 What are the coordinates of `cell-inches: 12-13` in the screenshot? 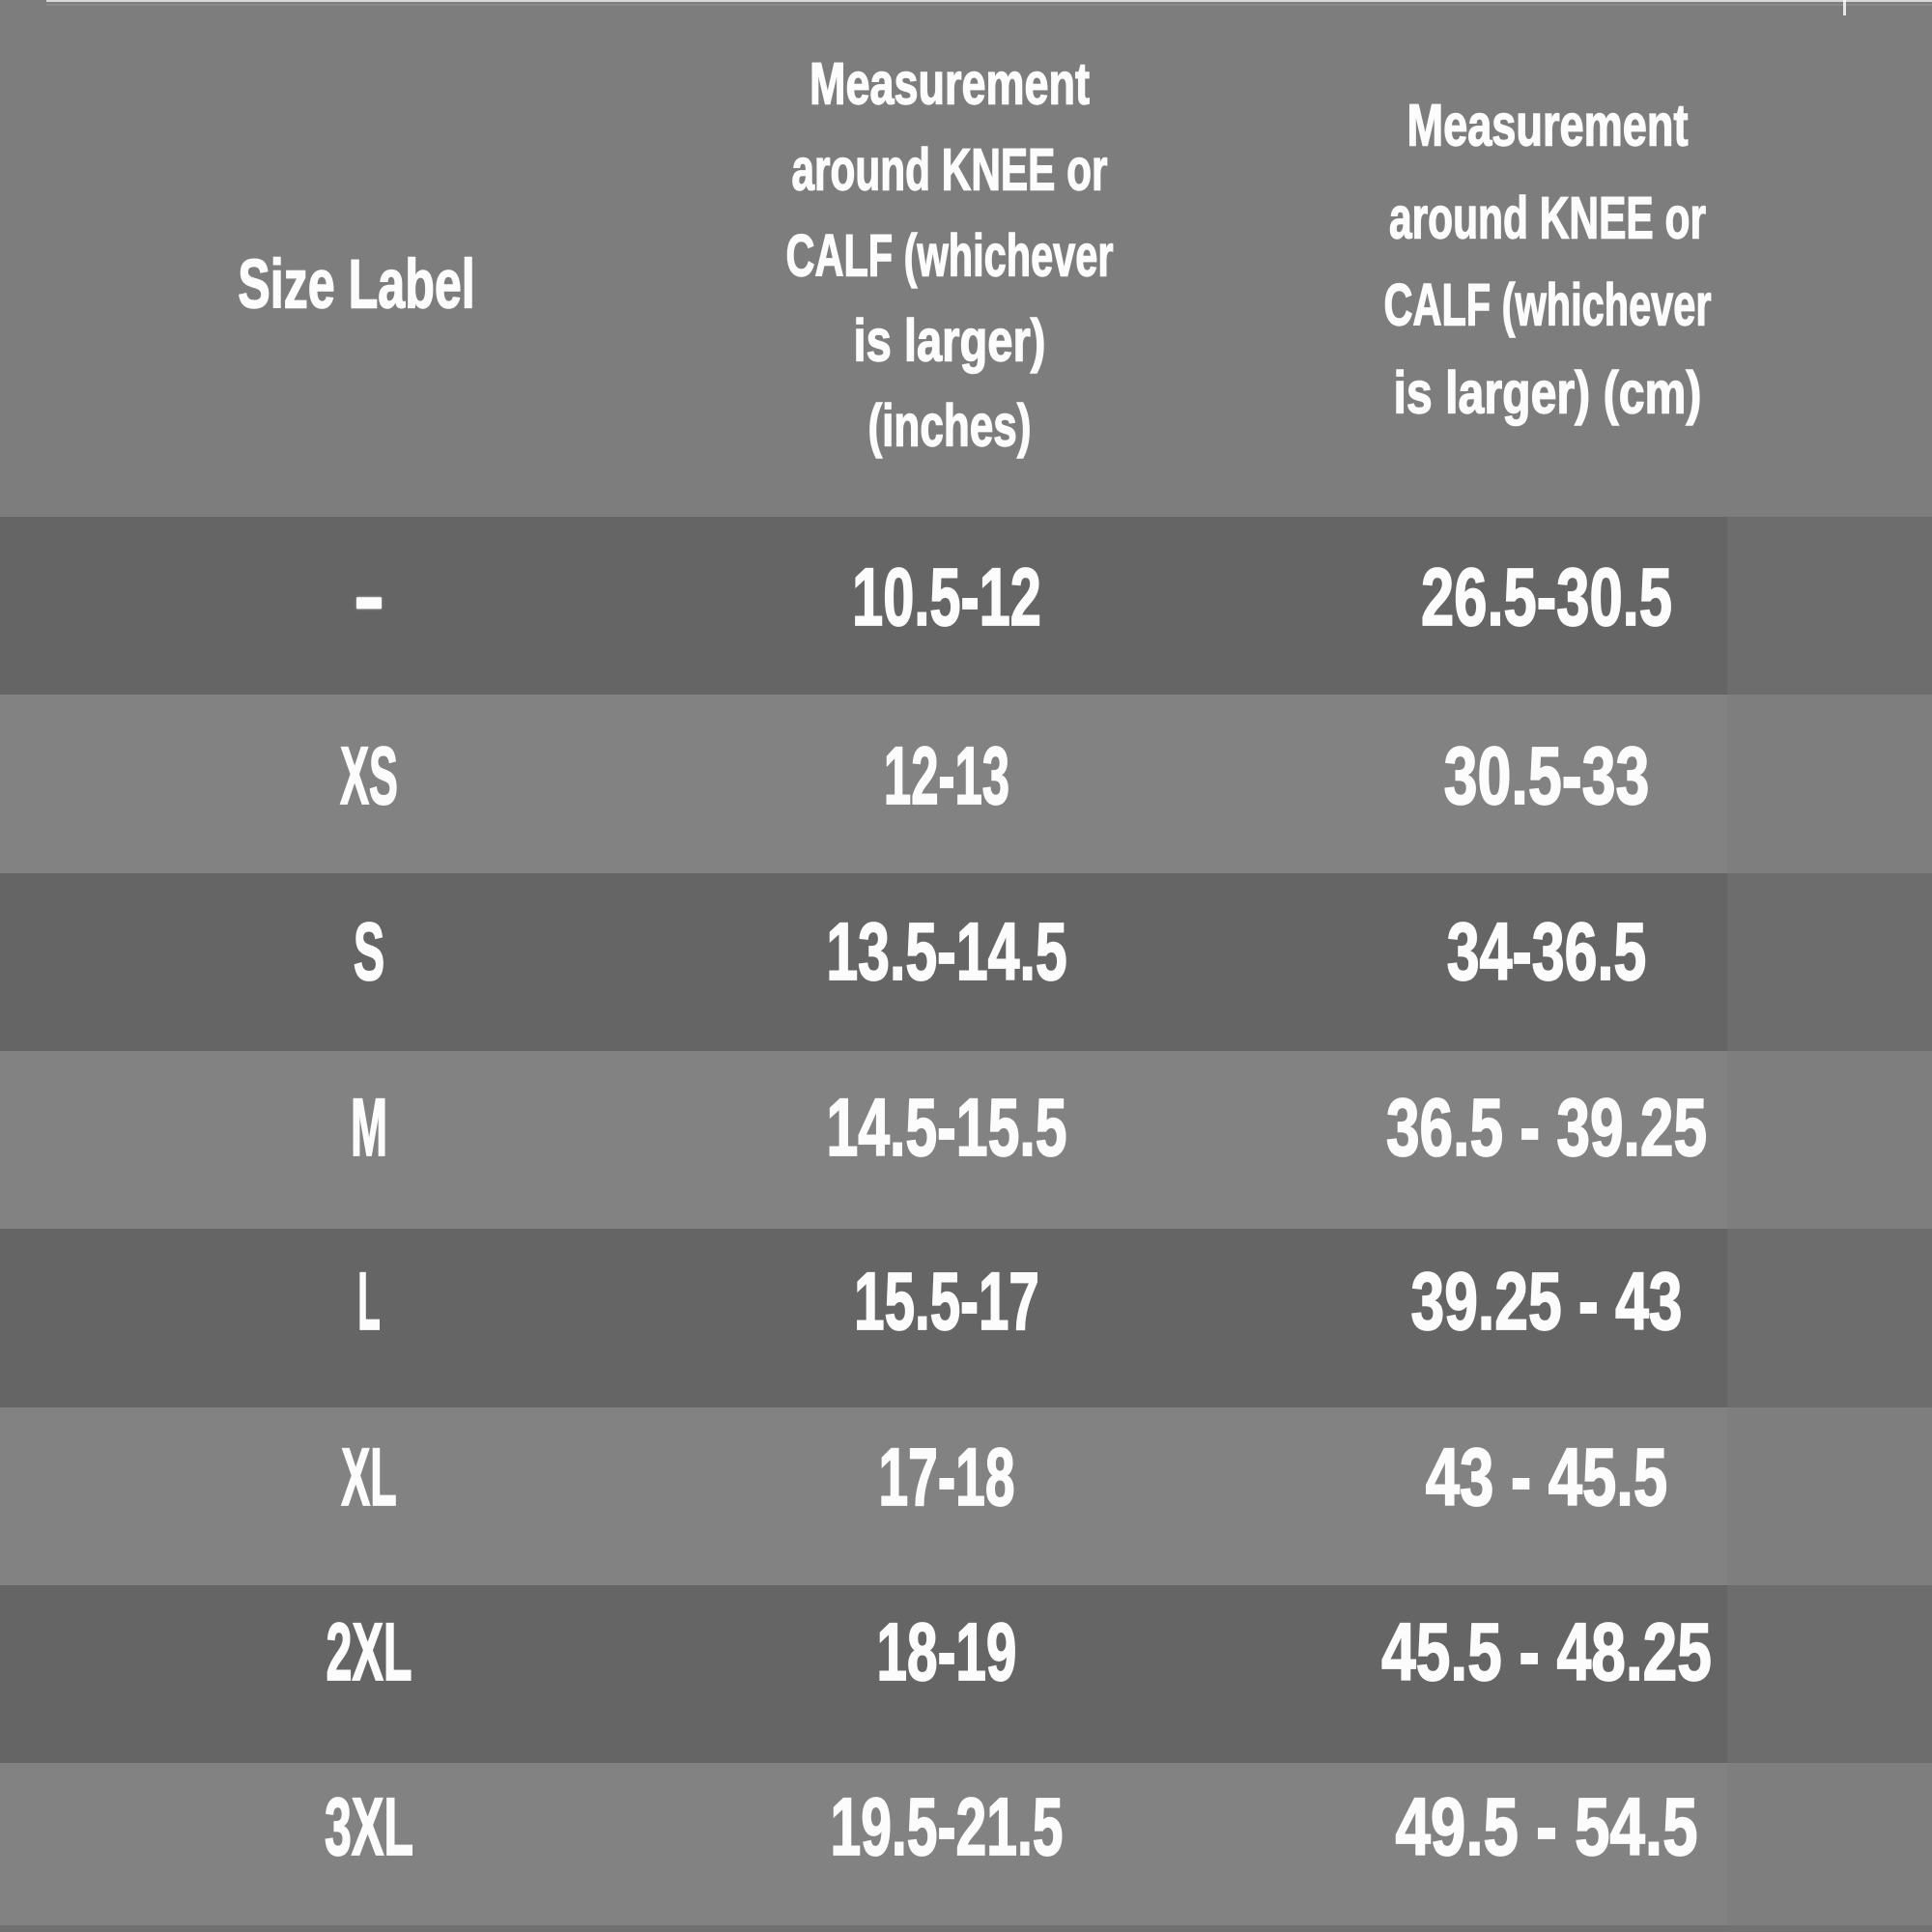 It's located at (947, 775).